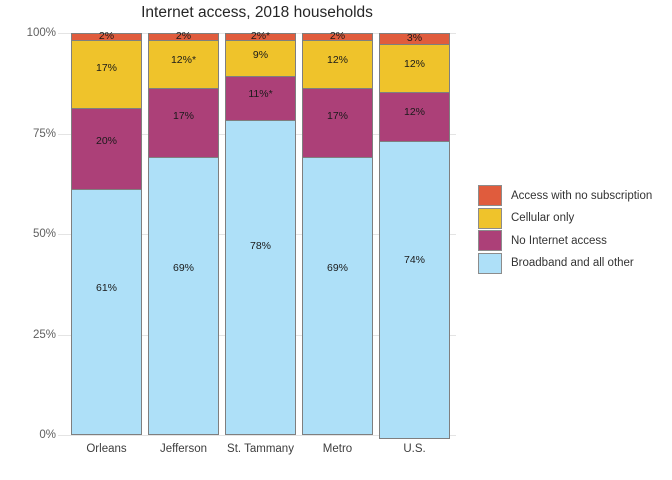 The height and width of the screenshot is (480, 672). I want to click on legend-item-label: Cellular only, so click(543, 218).